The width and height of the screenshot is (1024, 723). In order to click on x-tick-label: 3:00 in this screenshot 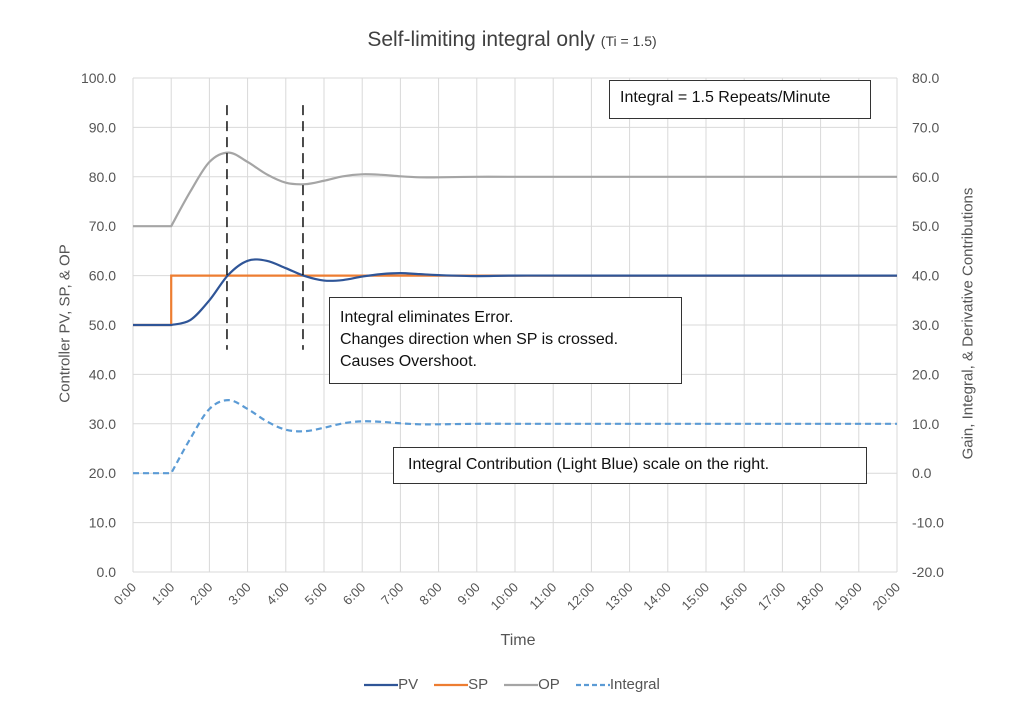, I will do `click(239, 594)`.